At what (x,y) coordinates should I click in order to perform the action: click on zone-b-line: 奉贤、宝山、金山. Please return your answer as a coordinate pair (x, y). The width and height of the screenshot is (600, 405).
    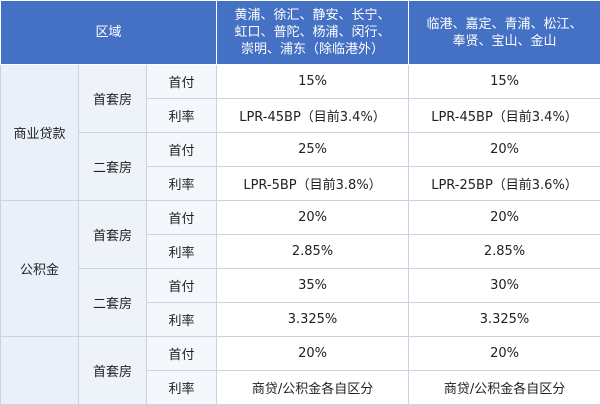
    Looking at the image, I should click on (504, 41).